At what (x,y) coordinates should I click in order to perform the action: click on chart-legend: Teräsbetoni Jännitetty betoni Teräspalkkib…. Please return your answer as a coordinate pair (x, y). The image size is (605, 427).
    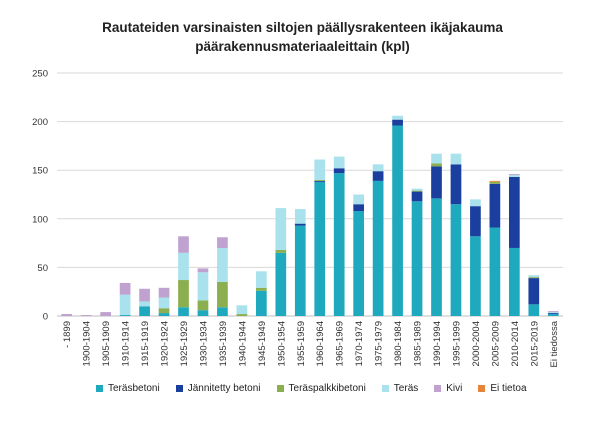
    Looking at the image, I should click on (311, 388).